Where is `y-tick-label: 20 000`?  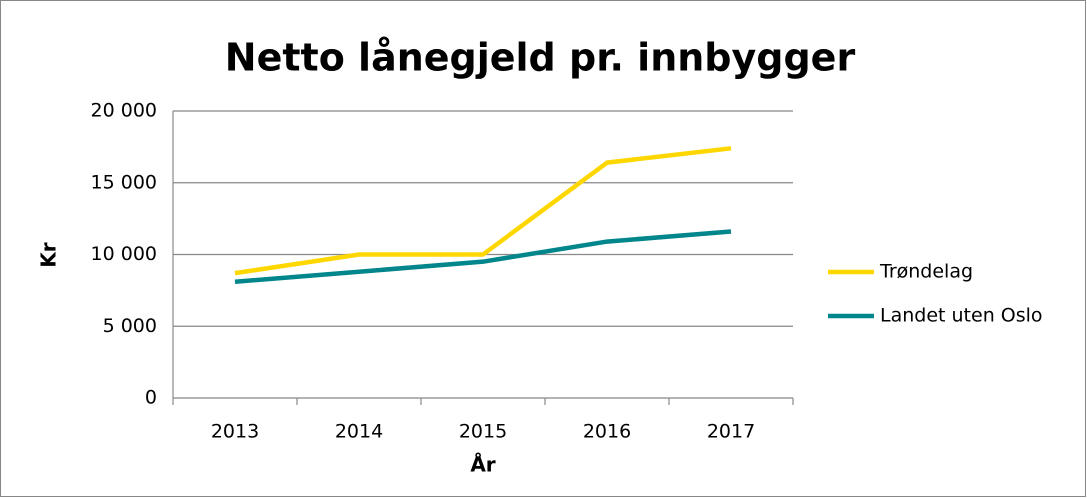 y-tick-label: 20 000 is located at coordinates (124, 111).